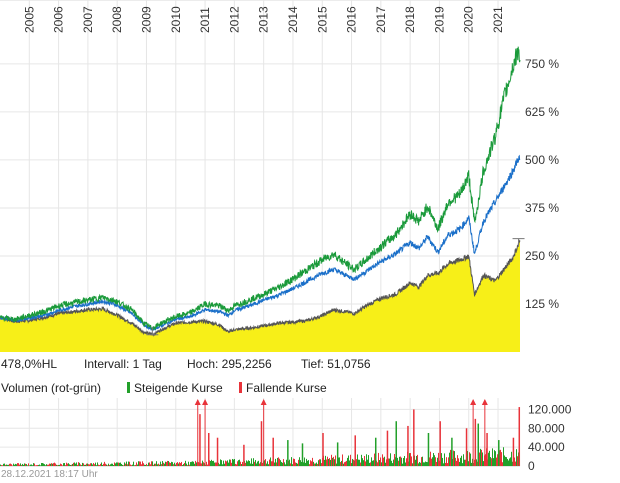 The width and height of the screenshot is (620, 483). What do you see at coordinates (542, 208) in the screenshot?
I see `percent-tick-label: 375 %` at bounding box center [542, 208].